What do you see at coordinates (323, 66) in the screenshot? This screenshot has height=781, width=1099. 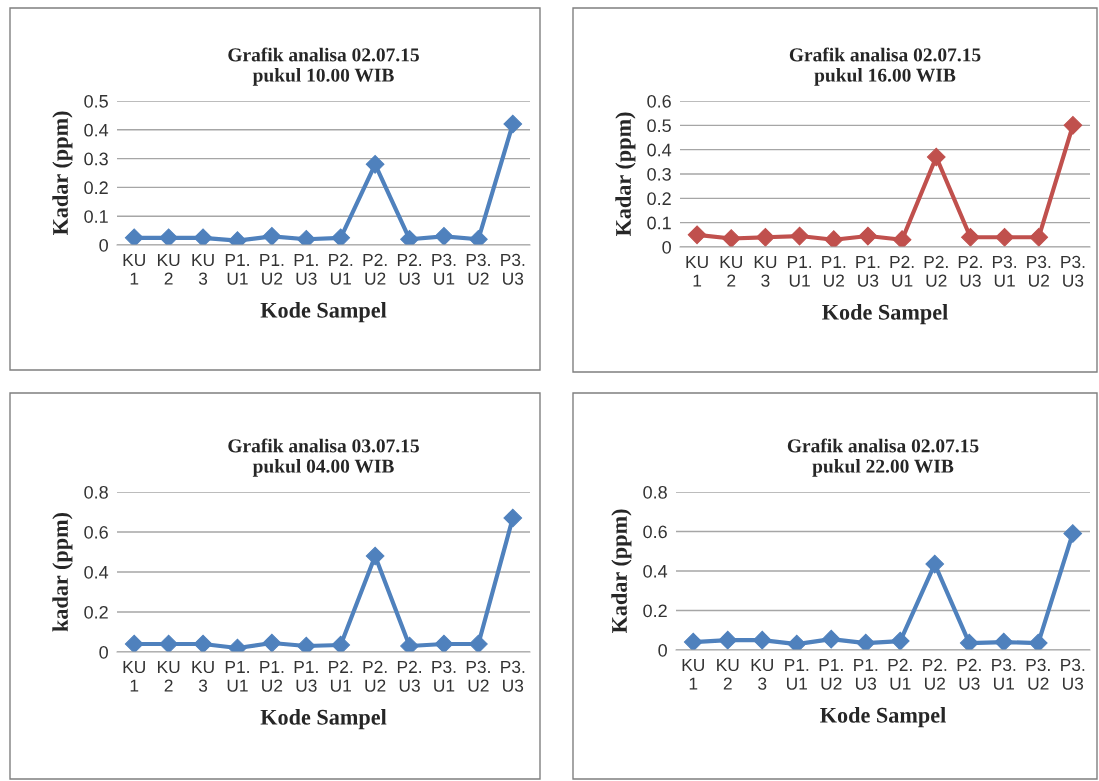 I see `chart-title: Grafik analisa 02.07.15 pukul 10.00 WIB` at bounding box center [323, 66].